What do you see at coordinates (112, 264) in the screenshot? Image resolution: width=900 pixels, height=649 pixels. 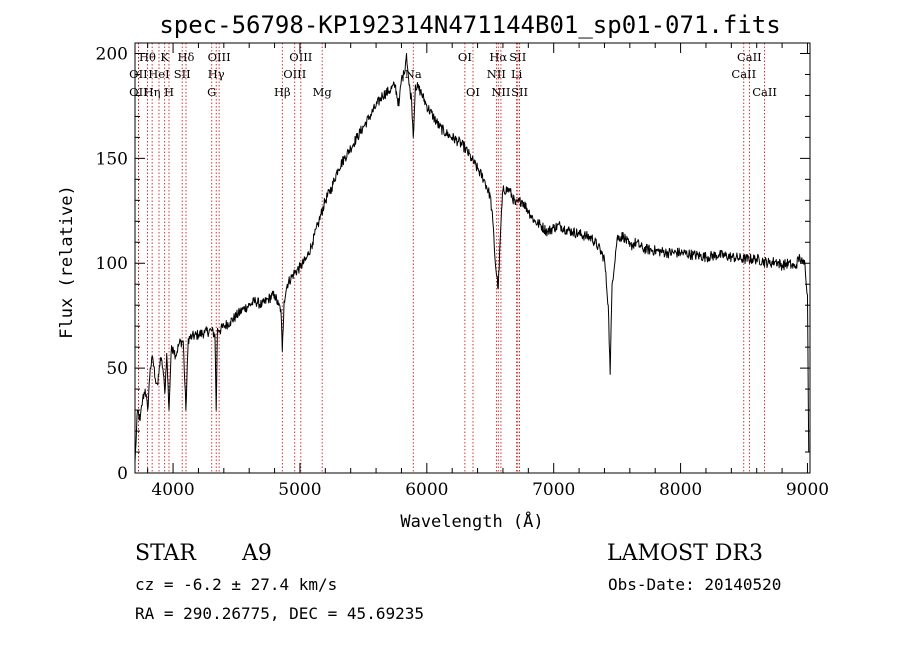 I see `y-tick-label: 100` at bounding box center [112, 264].